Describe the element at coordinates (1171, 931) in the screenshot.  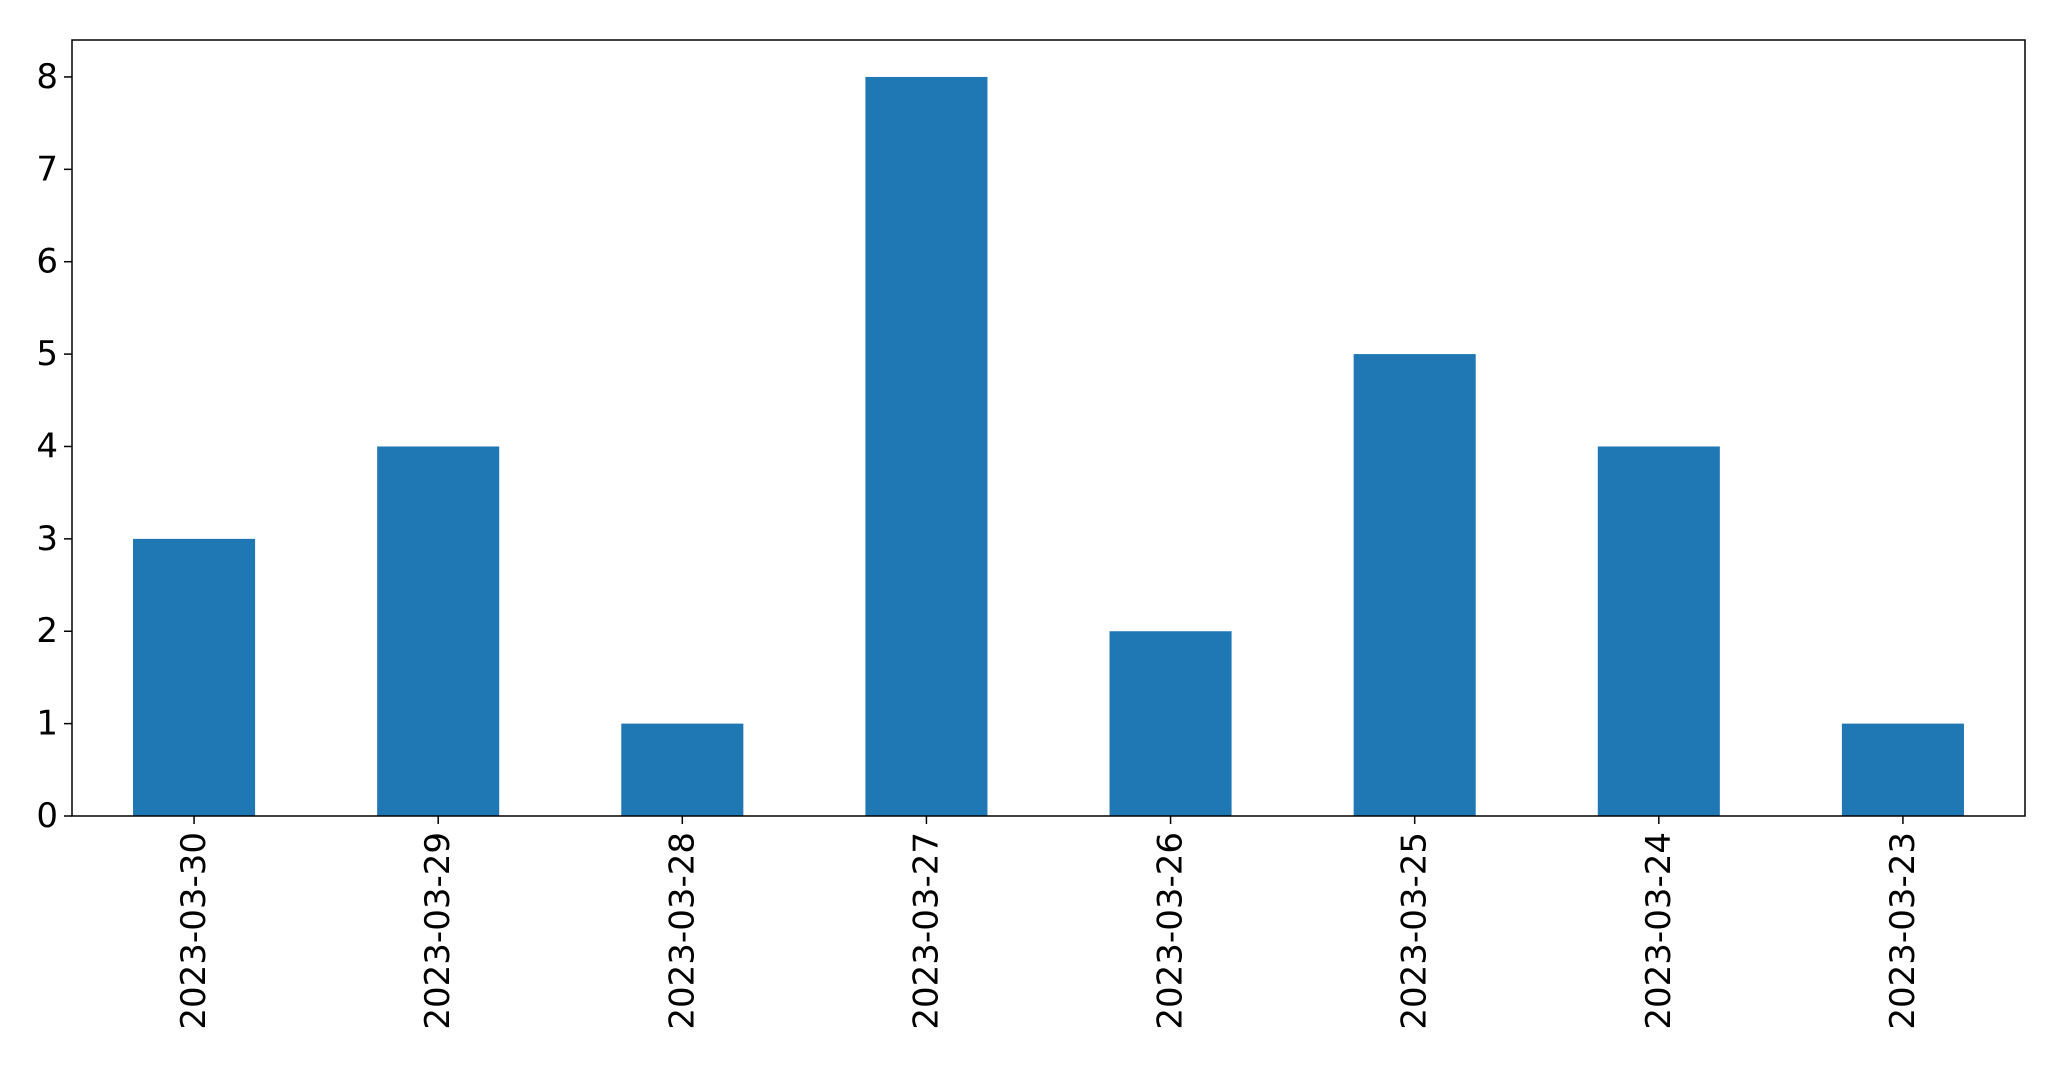
I see `x-tick-label: 2023-03-26` at that location.